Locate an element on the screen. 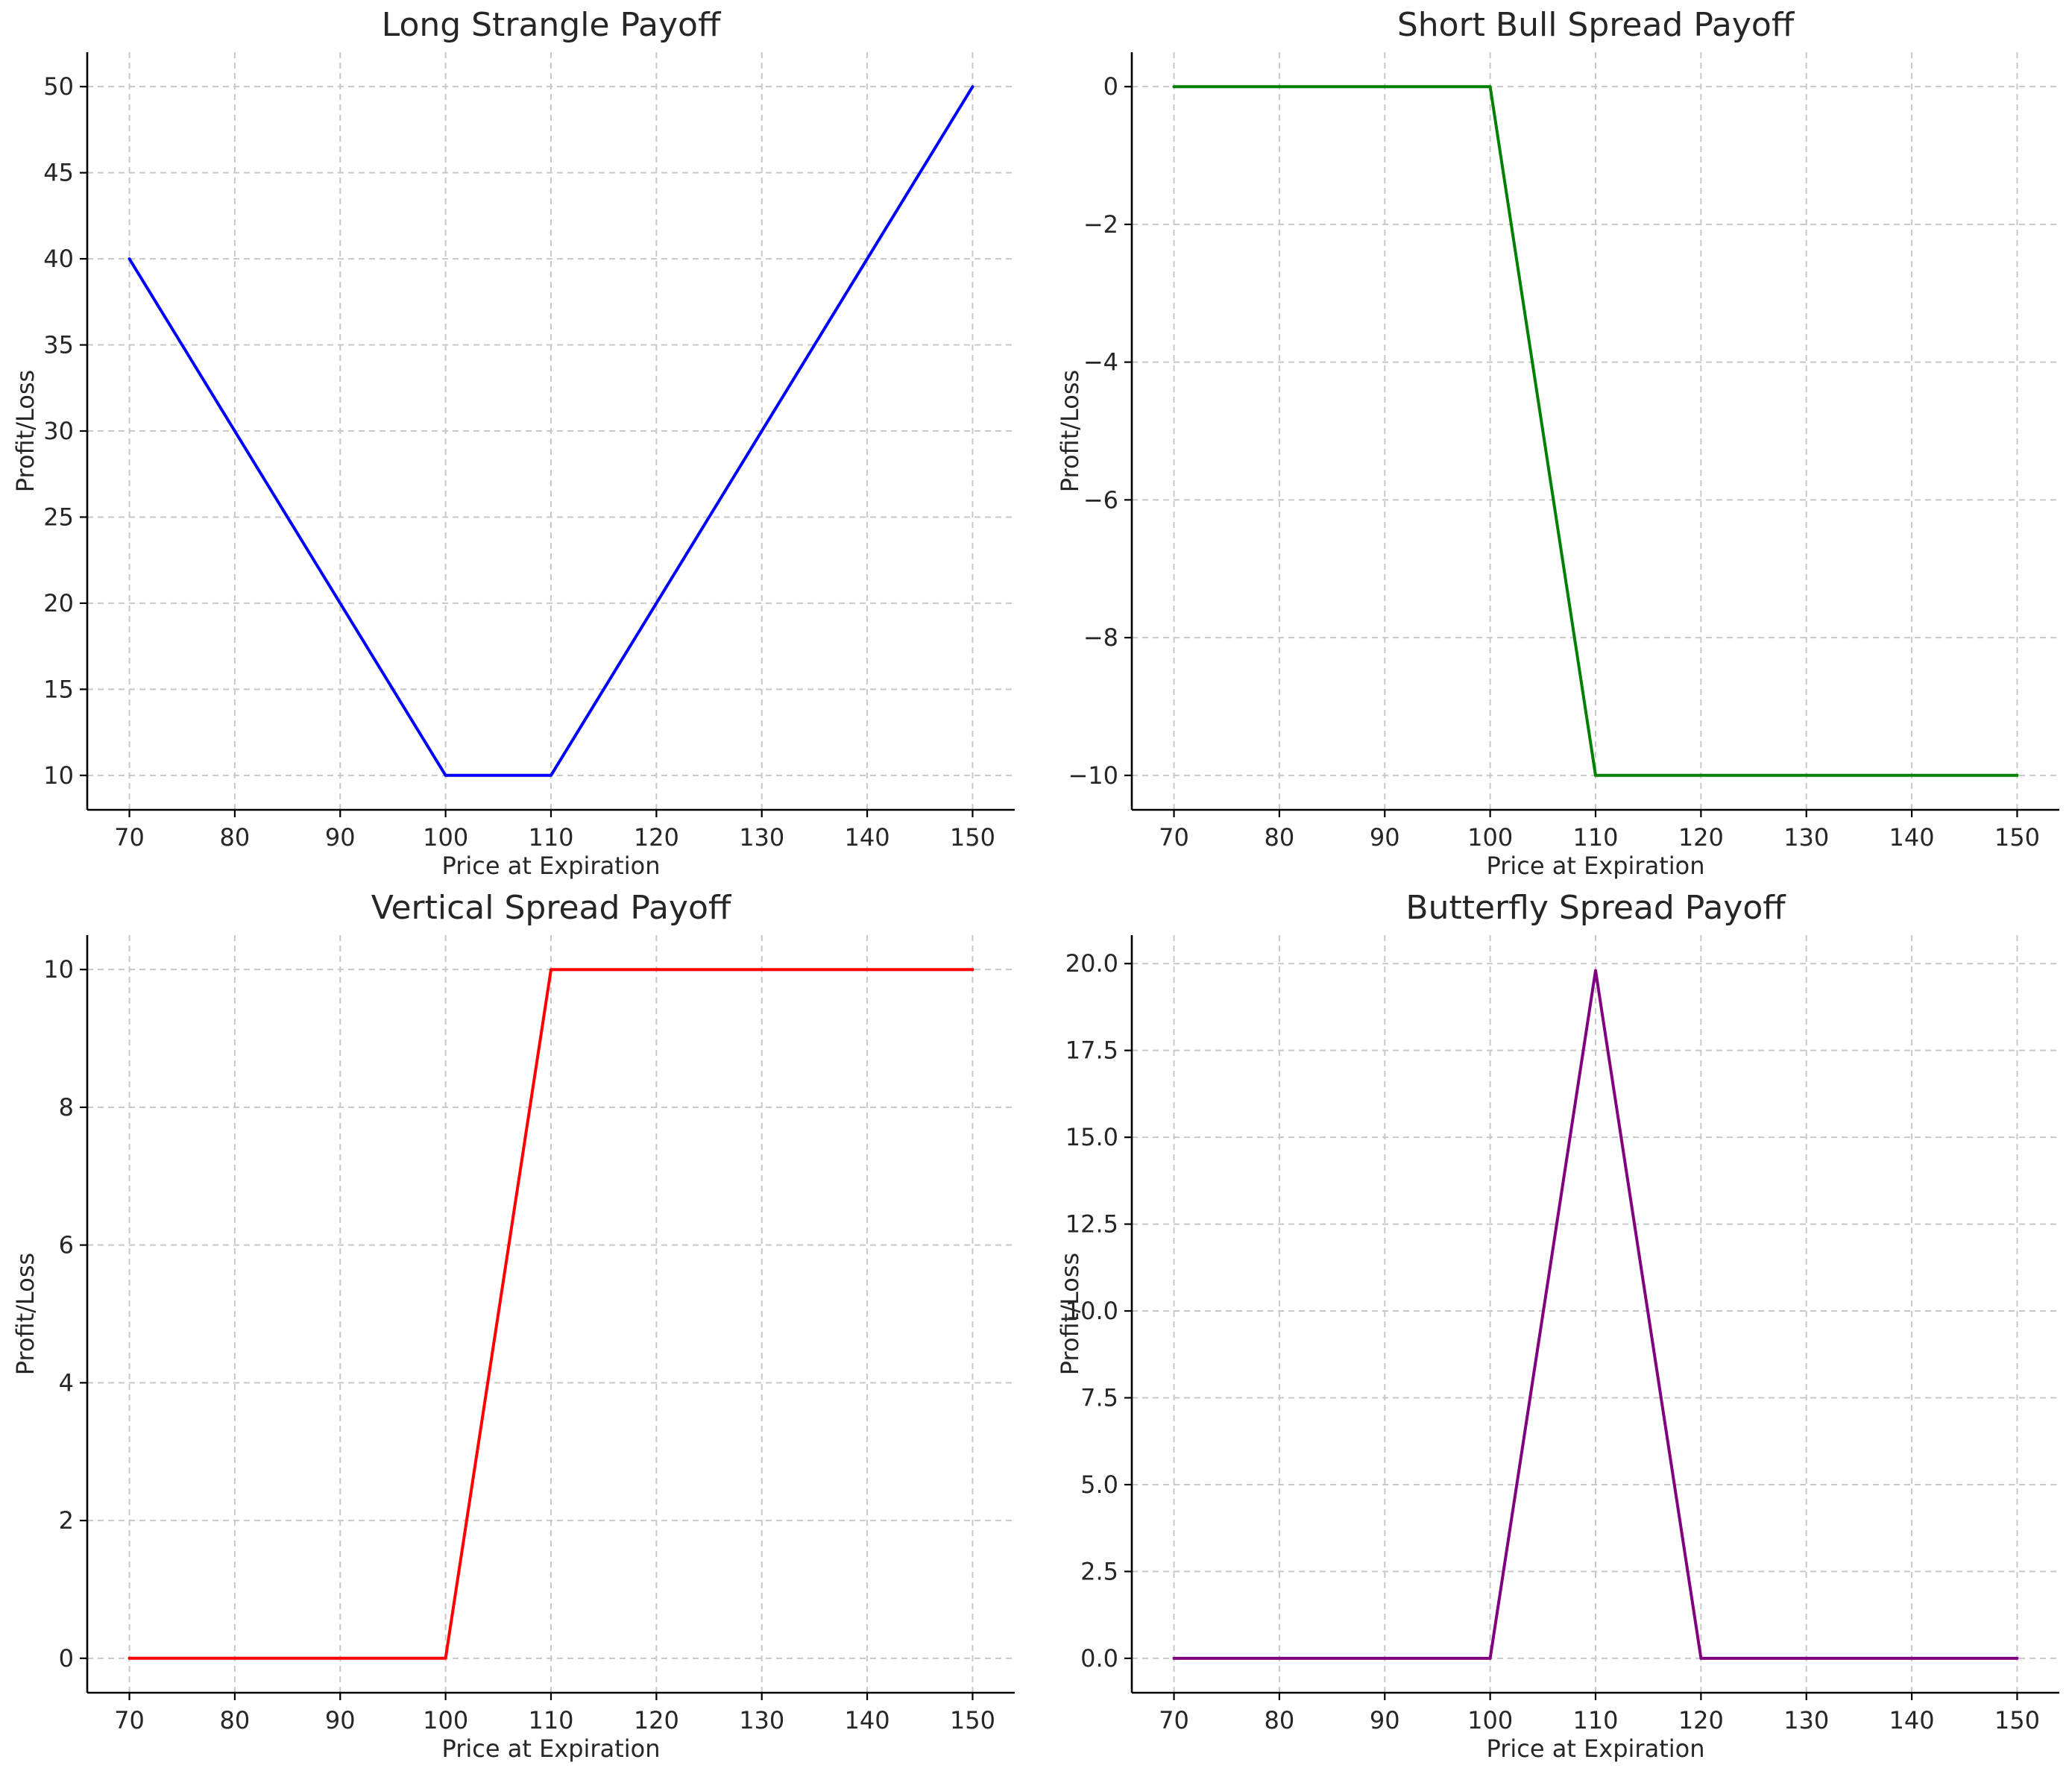 The width and height of the screenshot is (2072, 1774). y-tick-label: 0.0 is located at coordinates (1099, 1658).